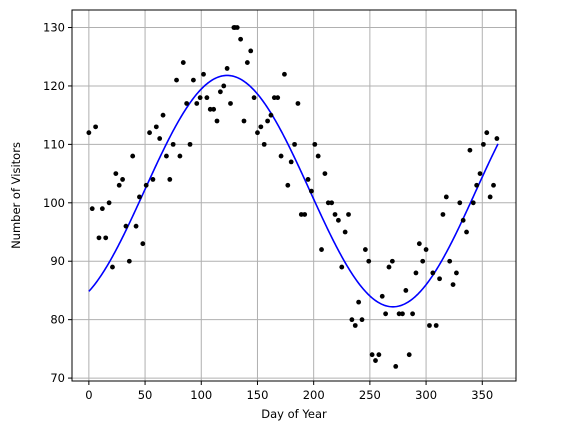 The height and width of the screenshot is (432, 571). What do you see at coordinates (314, 395) in the screenshot?
I see `x-tick-label: 200` at bounding box center [314, 395].